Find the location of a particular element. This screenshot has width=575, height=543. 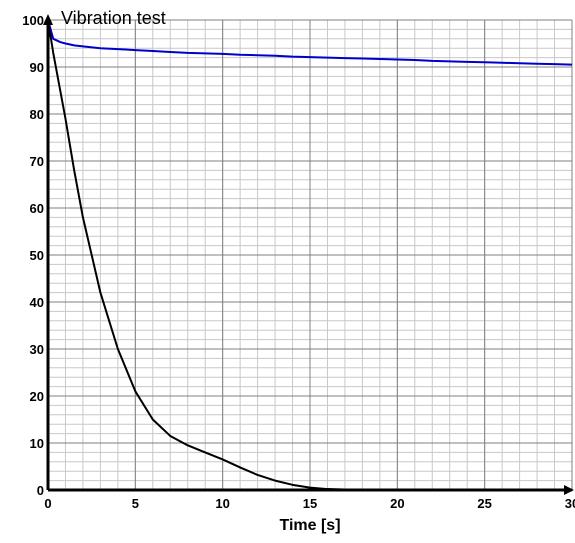

x-axis-arrow is located at coordinates (569, 490).